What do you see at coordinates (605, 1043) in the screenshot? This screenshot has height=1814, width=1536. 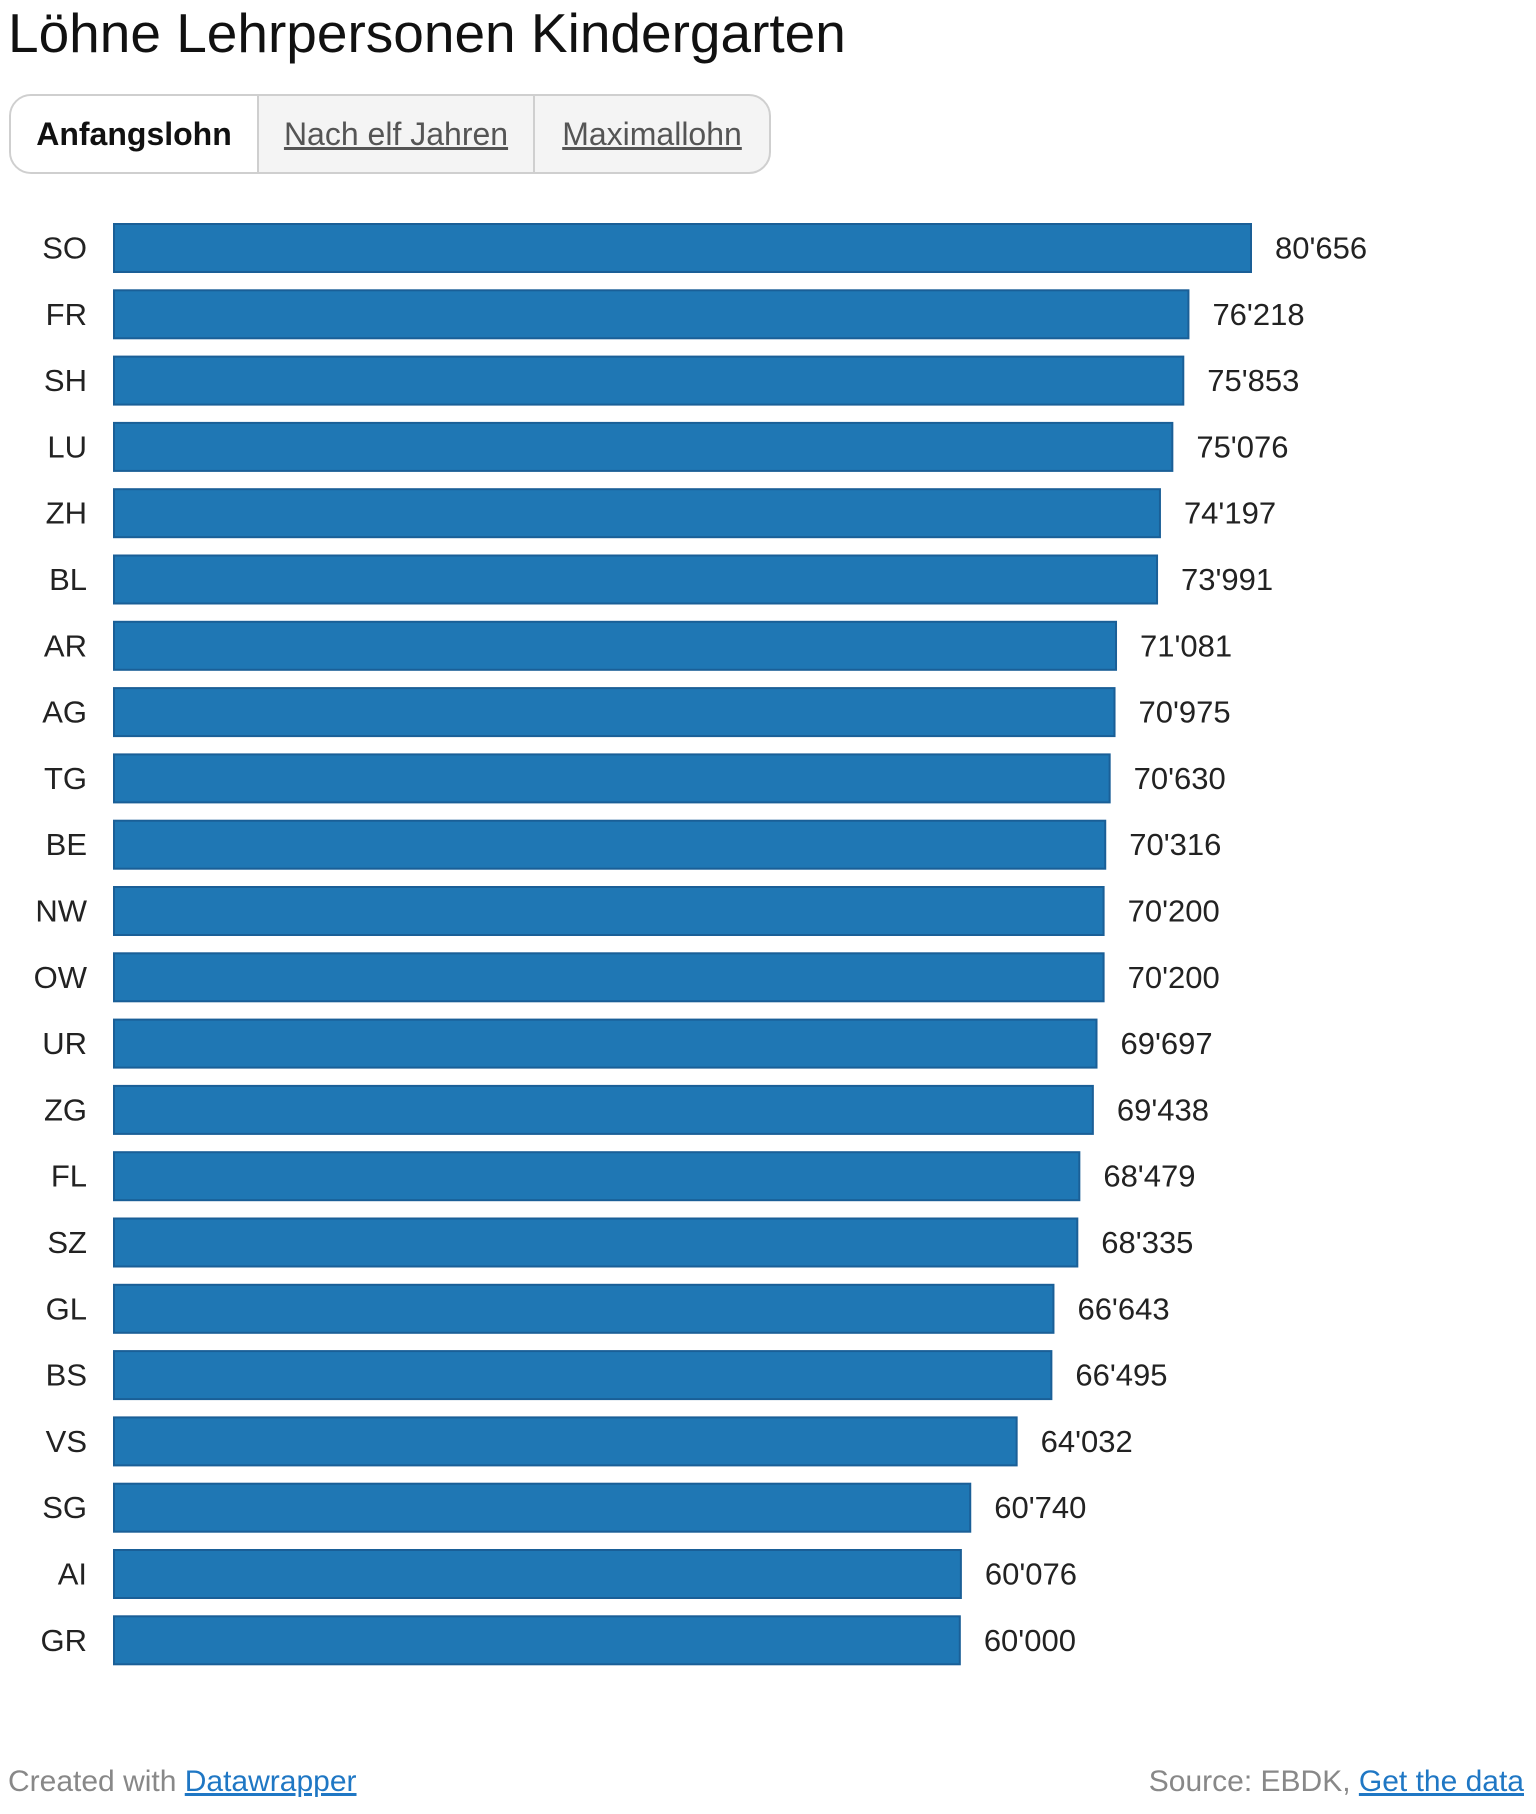 I see `bar-ur` at bounding box center [605, 1043].